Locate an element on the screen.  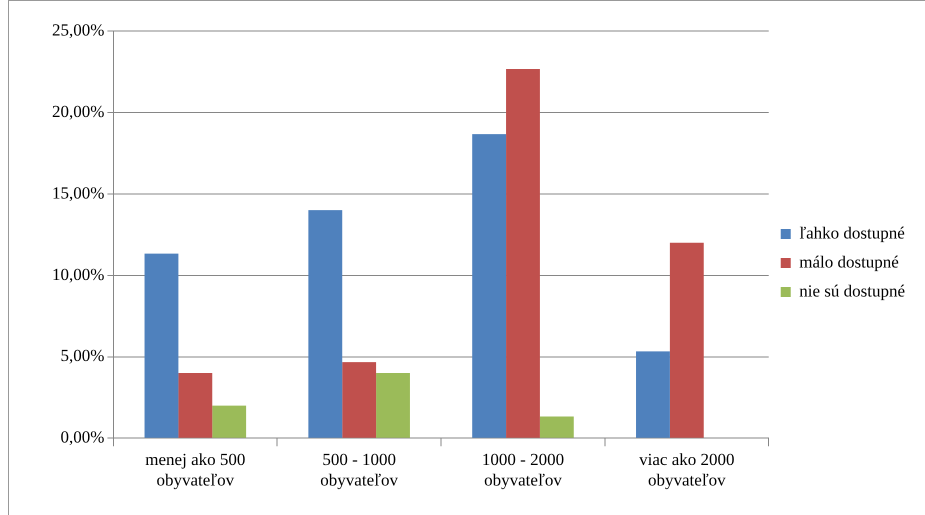
legend-label: nie sú dostupné is located at coordinates (852, 290).